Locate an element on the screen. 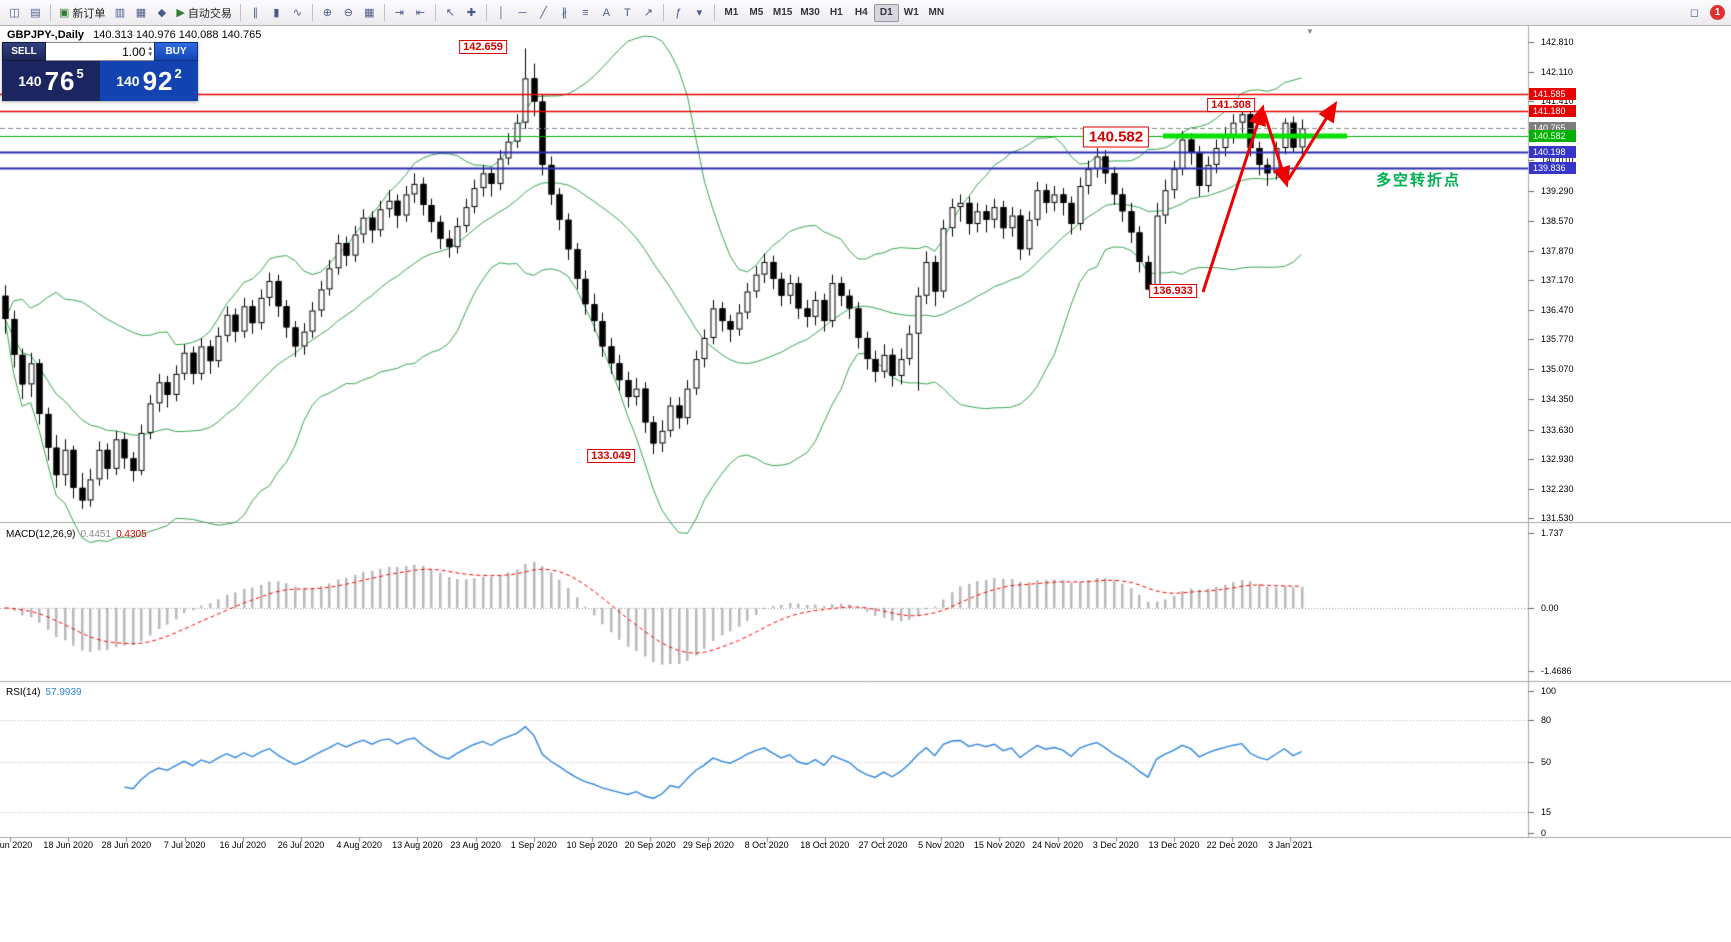 This screenshot has height=942, width=1731. price-line-label: 139.836 is located at coordinates (1552, 167).